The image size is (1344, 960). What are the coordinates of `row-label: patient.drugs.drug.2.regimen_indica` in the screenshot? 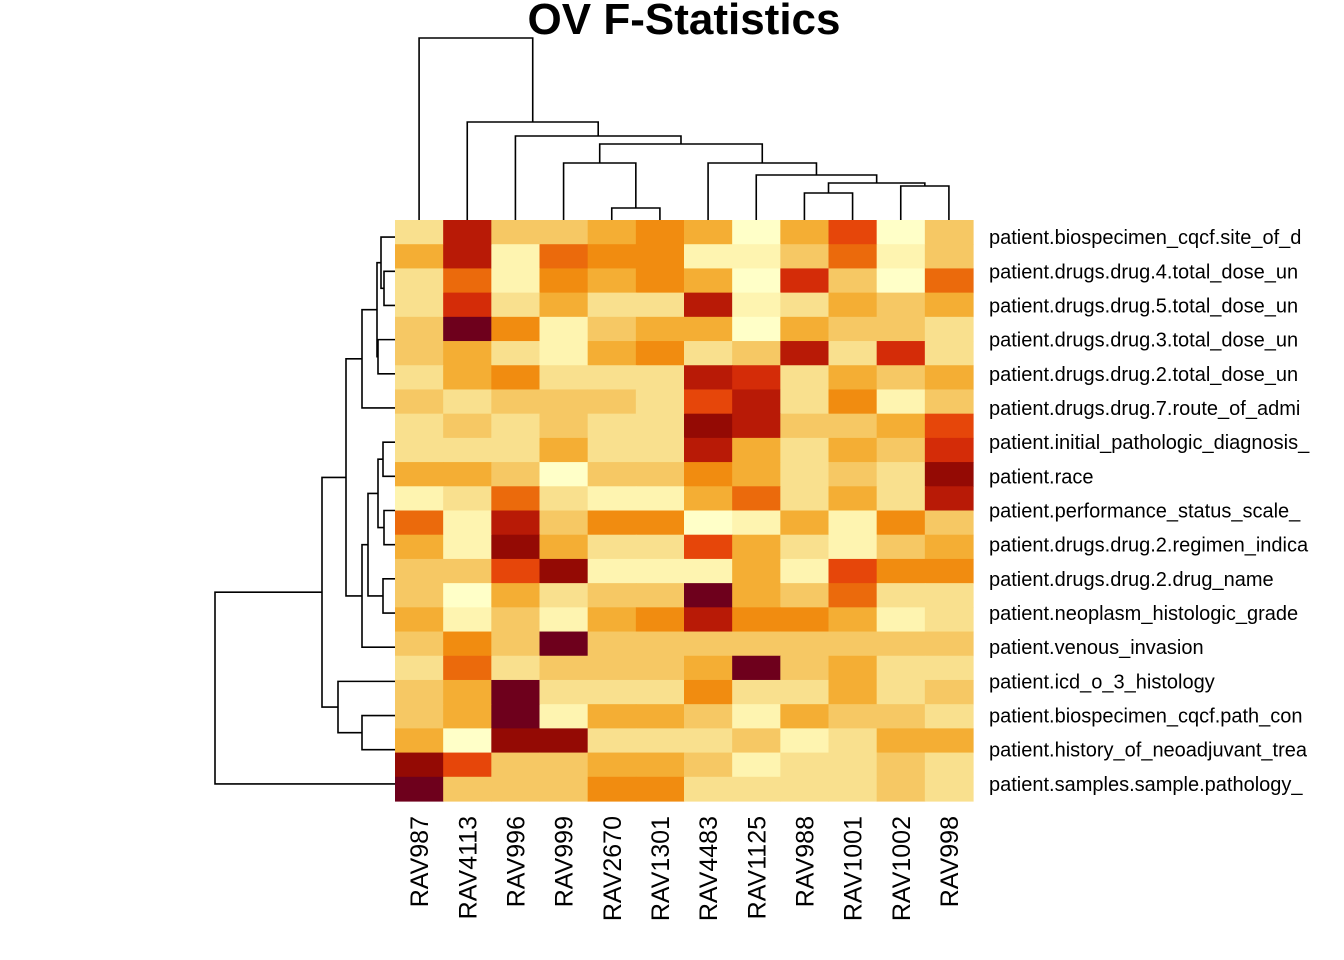 It's located at (1149, 546).